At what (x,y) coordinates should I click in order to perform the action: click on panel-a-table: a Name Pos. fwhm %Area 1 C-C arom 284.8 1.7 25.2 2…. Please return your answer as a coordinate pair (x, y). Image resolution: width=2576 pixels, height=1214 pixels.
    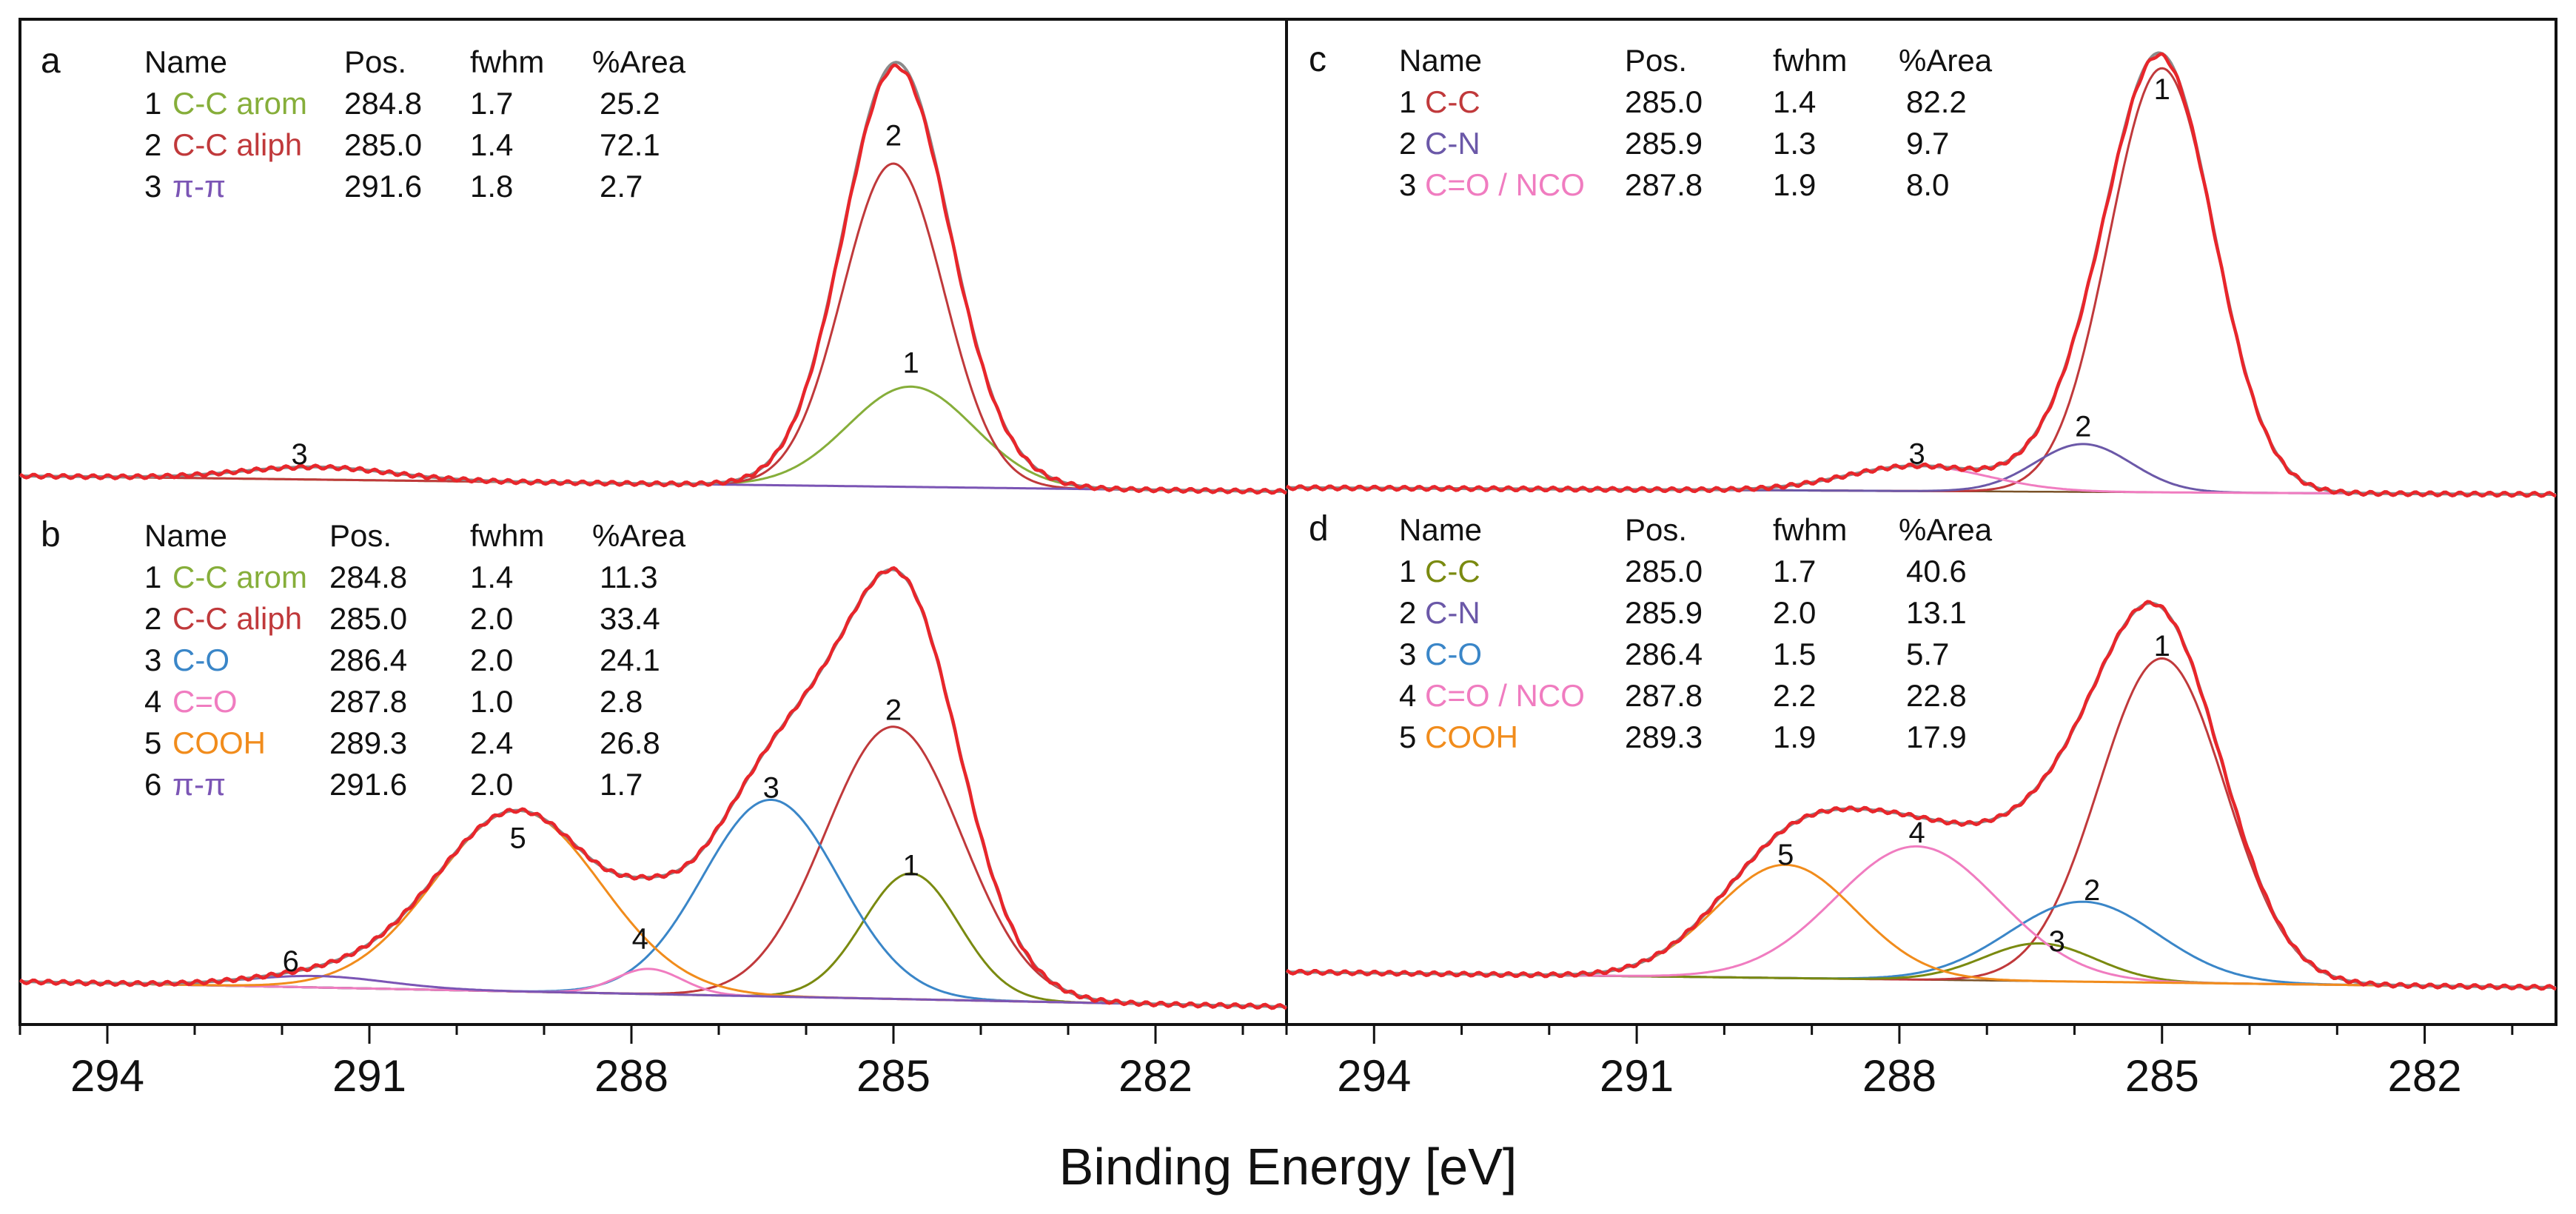
    Looking at the image, I should click on (363, 122).